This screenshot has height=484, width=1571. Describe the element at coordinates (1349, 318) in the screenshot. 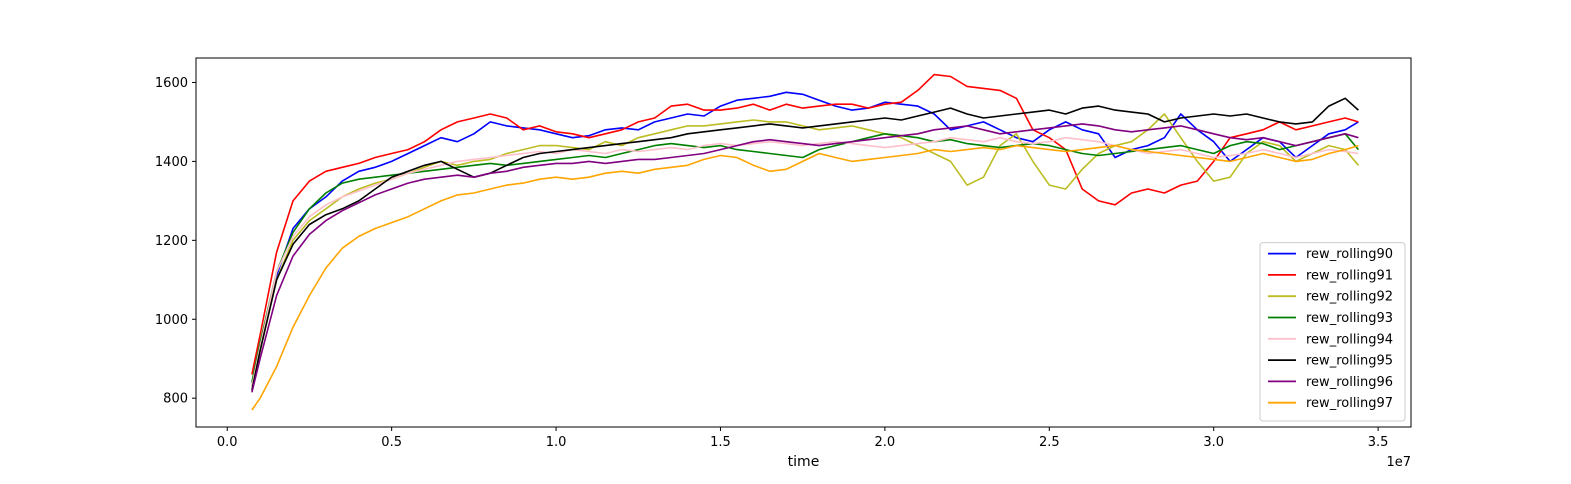

I see `legend-label: rew_rolling93` at that location.